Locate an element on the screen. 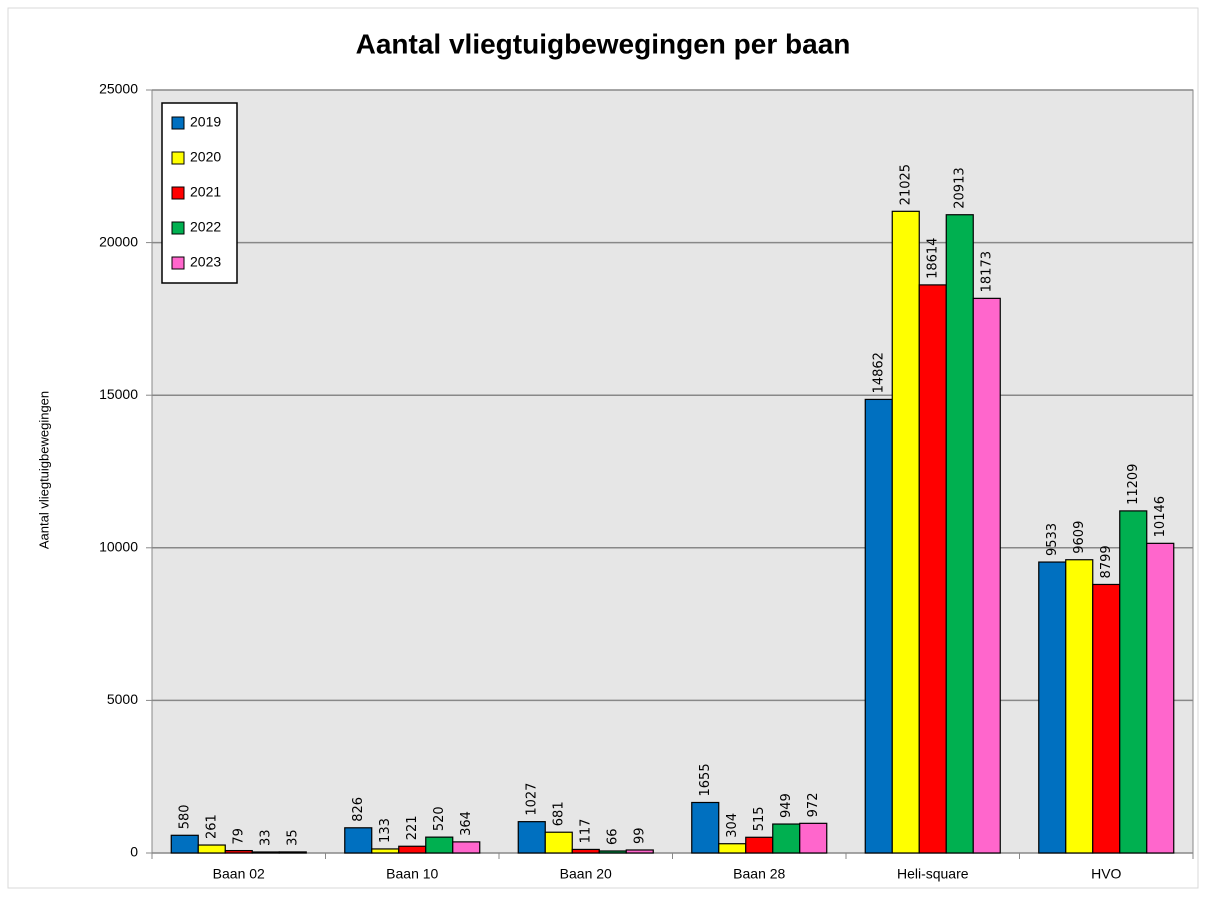  x-tick-label: Baan 02 is located at coordinates (239, 874).